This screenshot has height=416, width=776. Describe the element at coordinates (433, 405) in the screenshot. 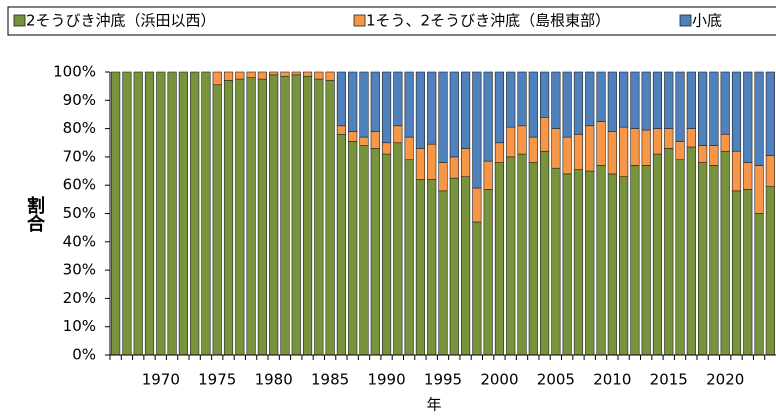

I see `x-axis-title: 年` at that location.